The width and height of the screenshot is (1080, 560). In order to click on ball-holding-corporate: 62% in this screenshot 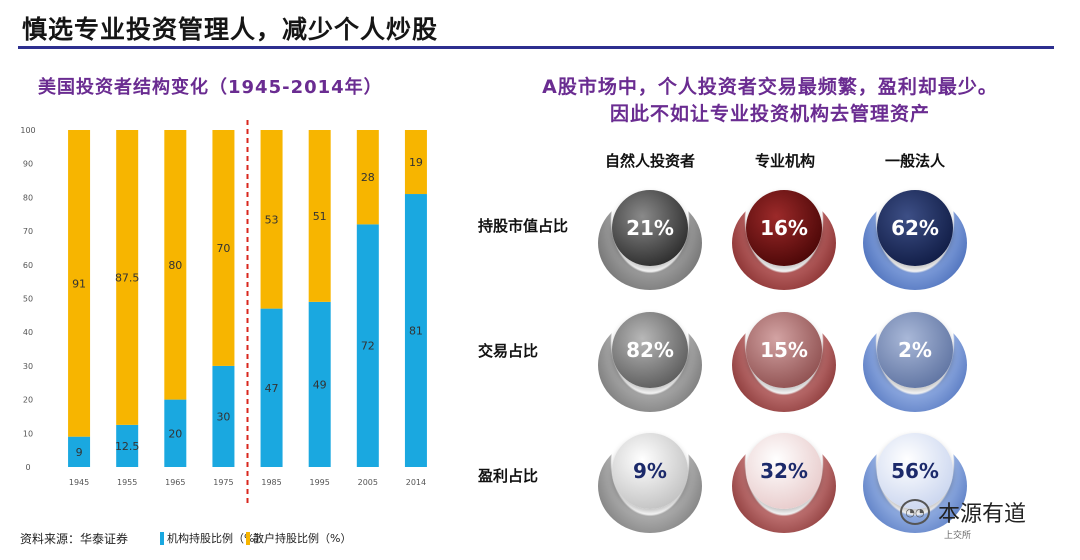, I will do `click(915, 242)`.